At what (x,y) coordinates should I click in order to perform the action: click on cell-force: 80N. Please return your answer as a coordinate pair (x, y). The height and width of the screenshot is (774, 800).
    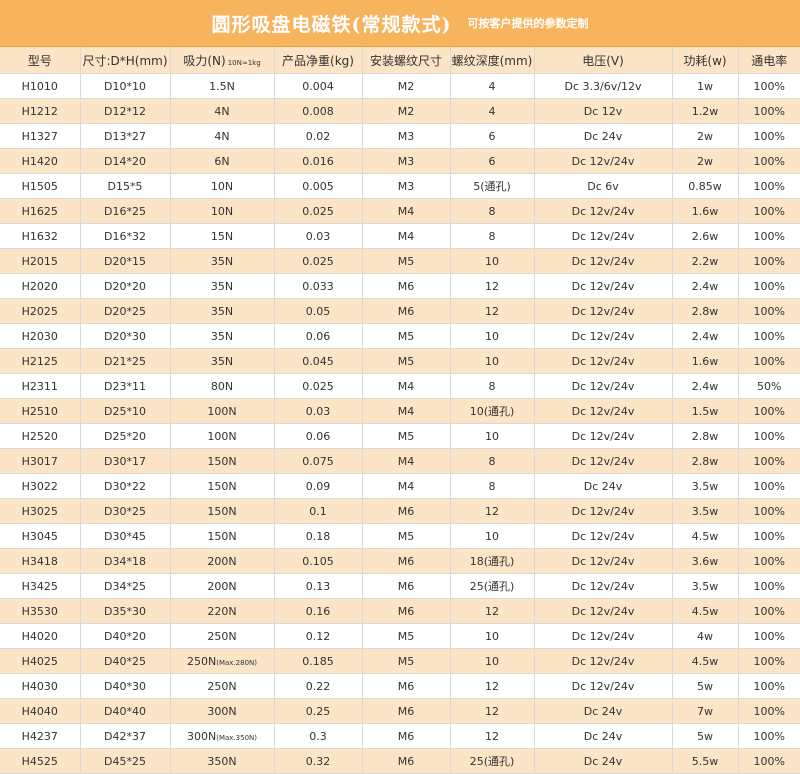
    Looking at the image, I should click on (222, 386).